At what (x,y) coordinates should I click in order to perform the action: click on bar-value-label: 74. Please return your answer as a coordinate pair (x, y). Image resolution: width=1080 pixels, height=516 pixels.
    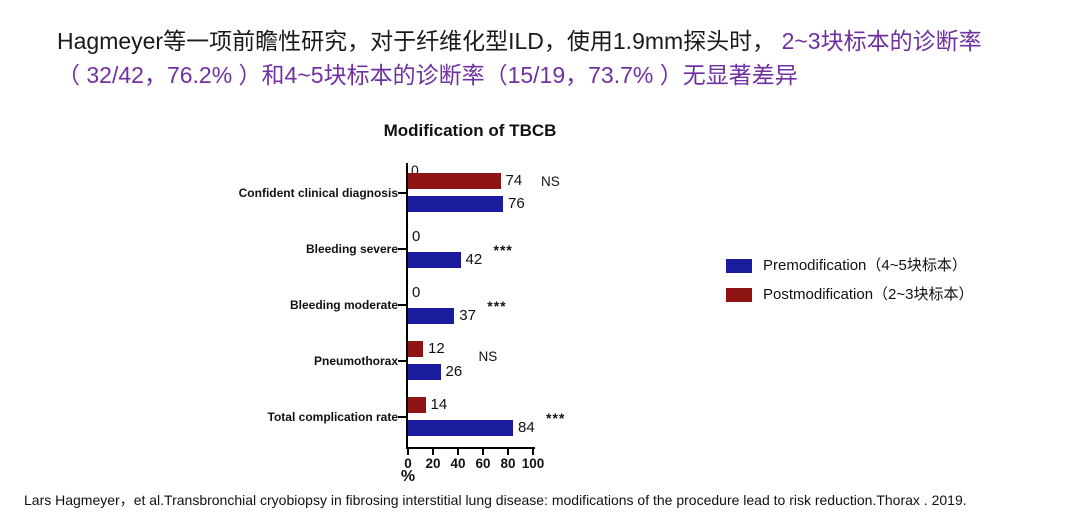
    Looking at the image, I should click on (514, 180).